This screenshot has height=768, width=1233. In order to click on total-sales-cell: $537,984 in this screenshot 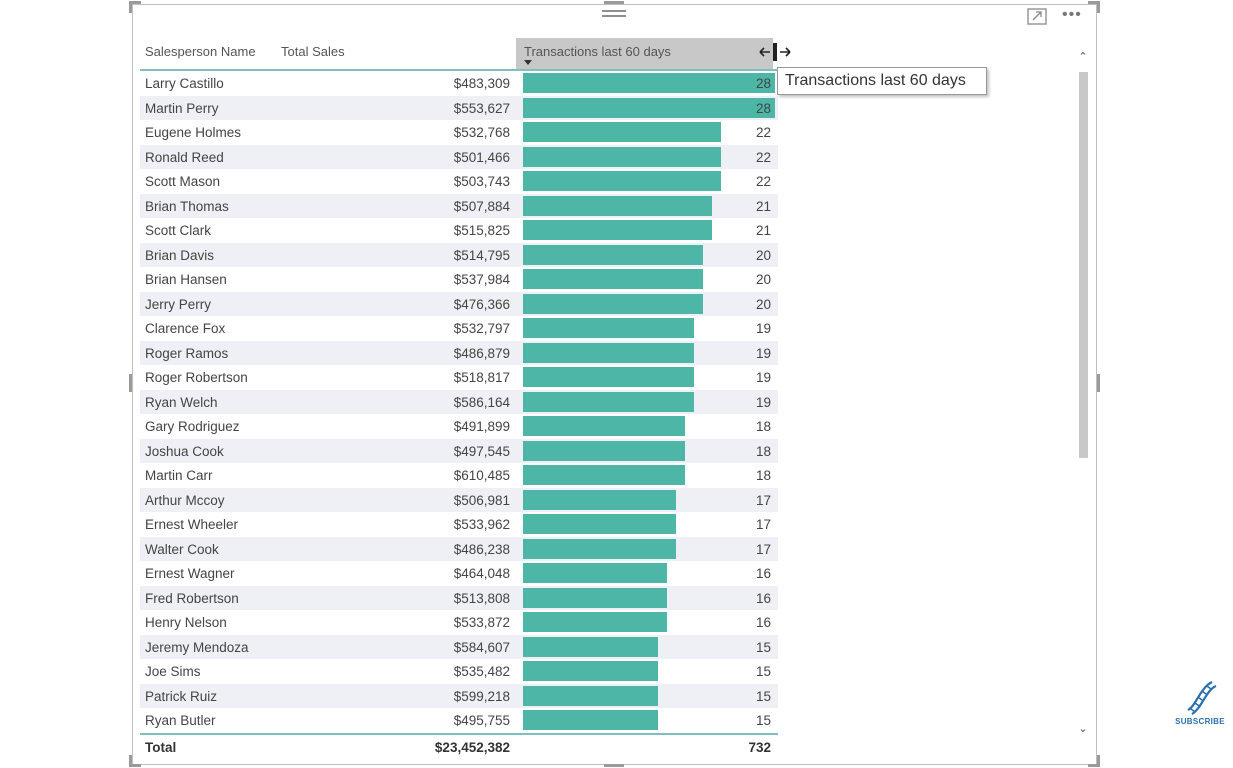, I will do `click(481, 279)`.